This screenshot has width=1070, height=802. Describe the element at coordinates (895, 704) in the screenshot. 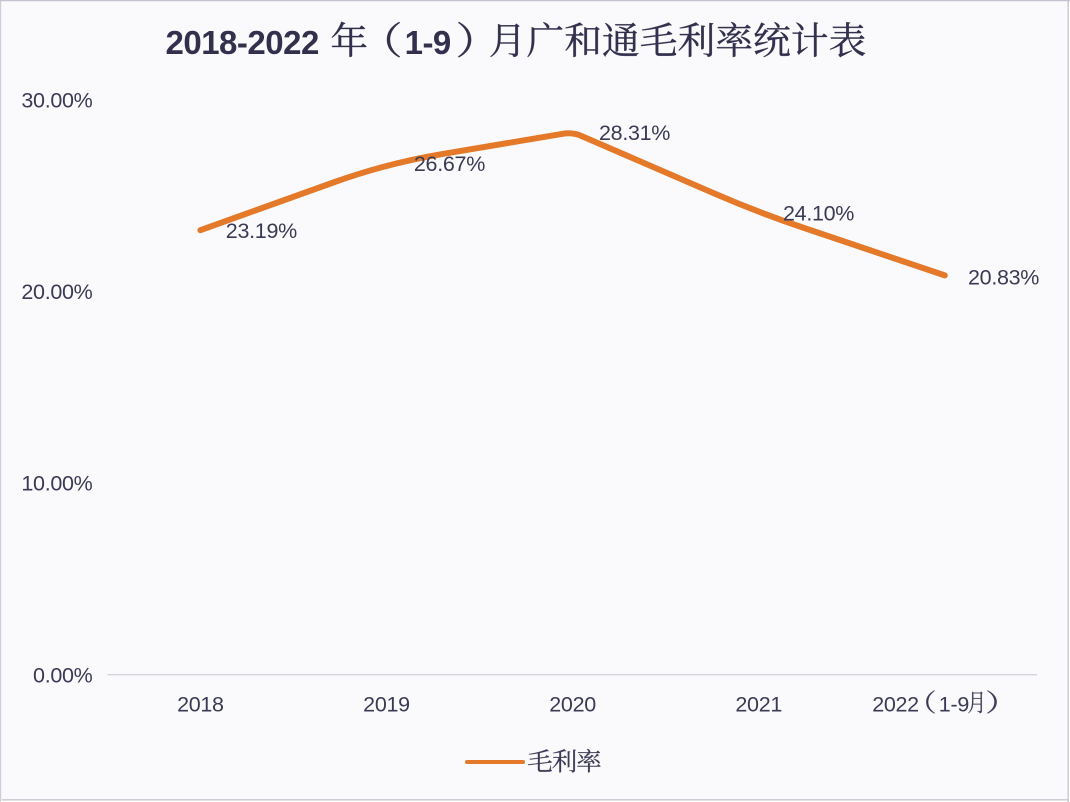

I see `svg-text: 2022` at that location.